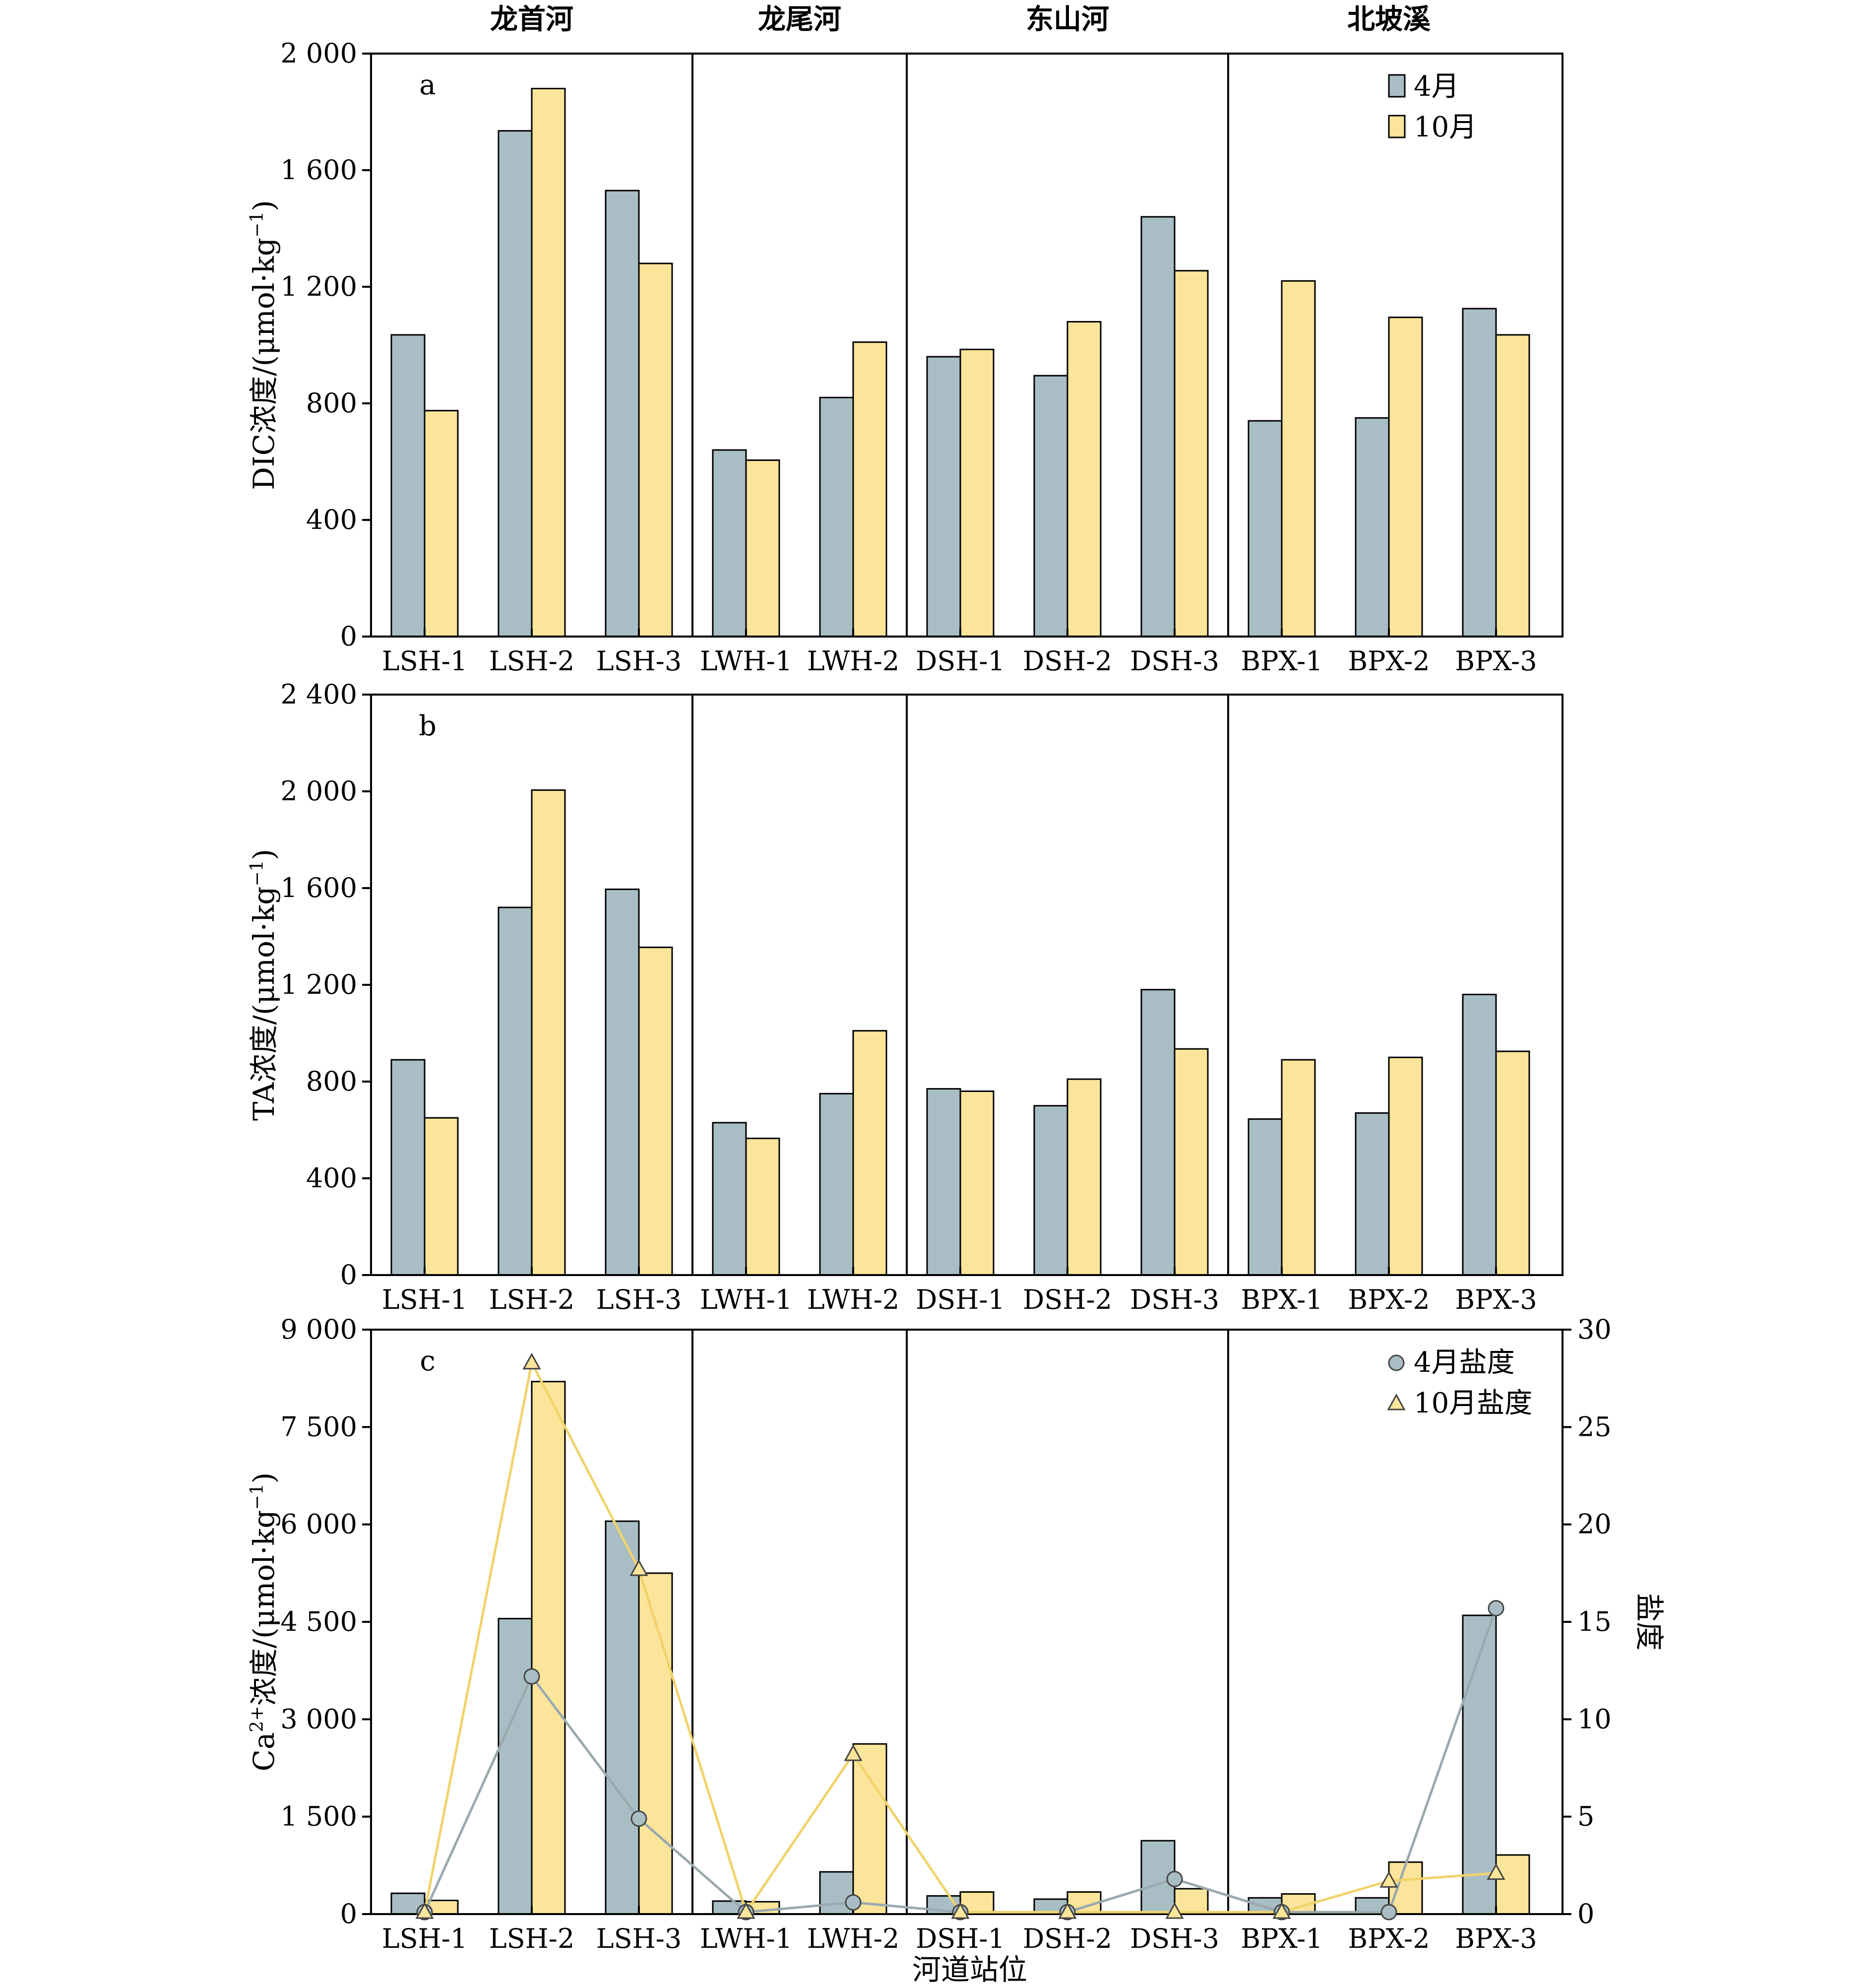 This screenshot has width=1875, height=1988. I want to click on x-tick-label-a-BPX-2: BPX-2, so click(1389, 661).